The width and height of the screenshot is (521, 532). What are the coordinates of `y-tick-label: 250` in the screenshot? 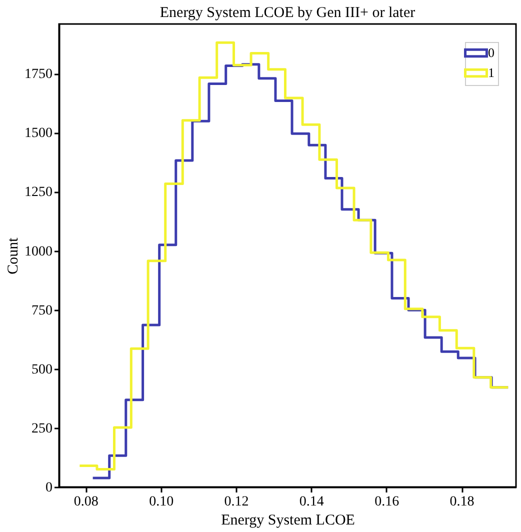 It's located at (42, 428).